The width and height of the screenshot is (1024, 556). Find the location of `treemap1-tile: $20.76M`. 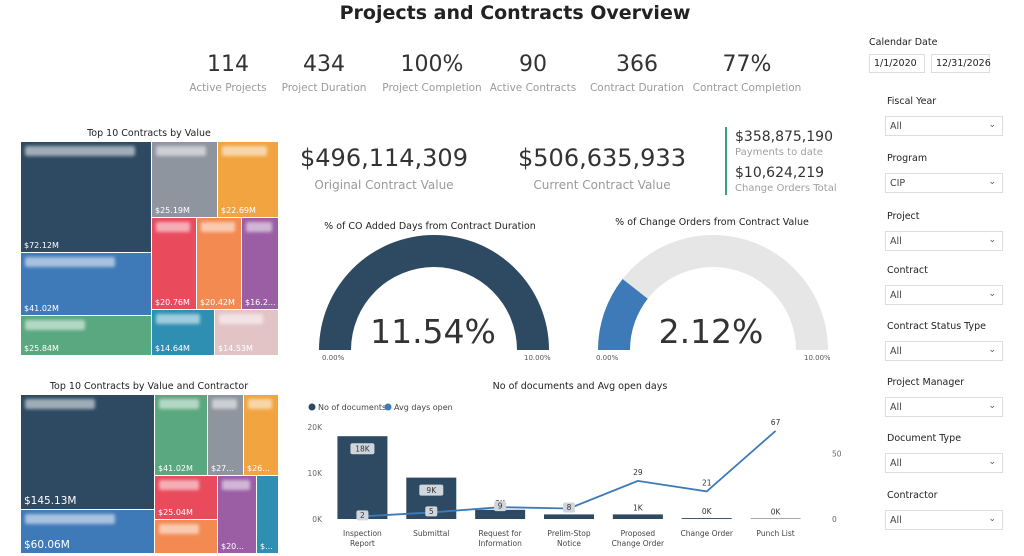

treemap1-tile: $20.76M is located at coordinates (174, 263).